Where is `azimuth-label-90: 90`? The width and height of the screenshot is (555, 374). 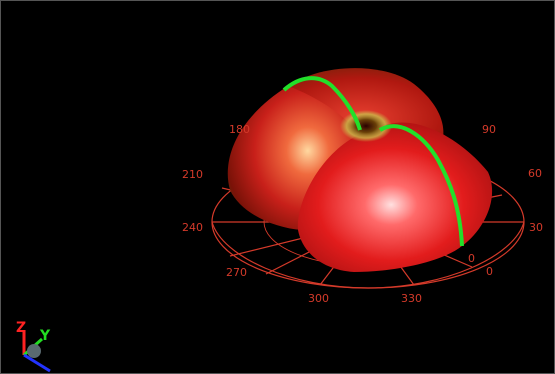 azimuth-label-90: 90 is located at coordinates (489, 129).